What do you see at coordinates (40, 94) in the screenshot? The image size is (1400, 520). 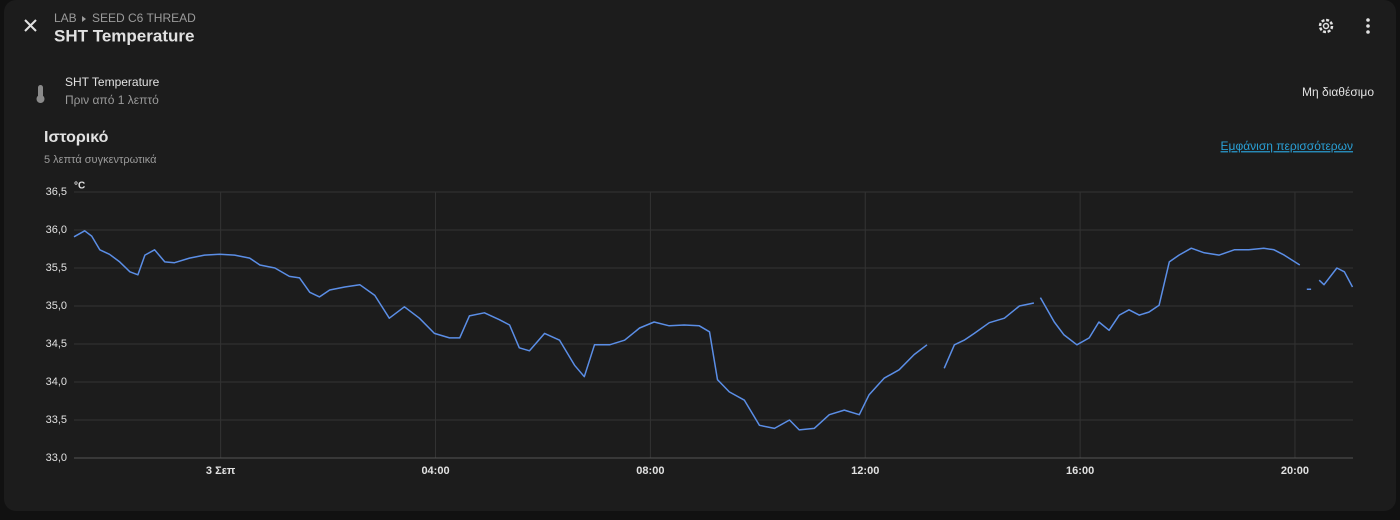 I see `thermometer-icon` at bounding box center [40, 94].